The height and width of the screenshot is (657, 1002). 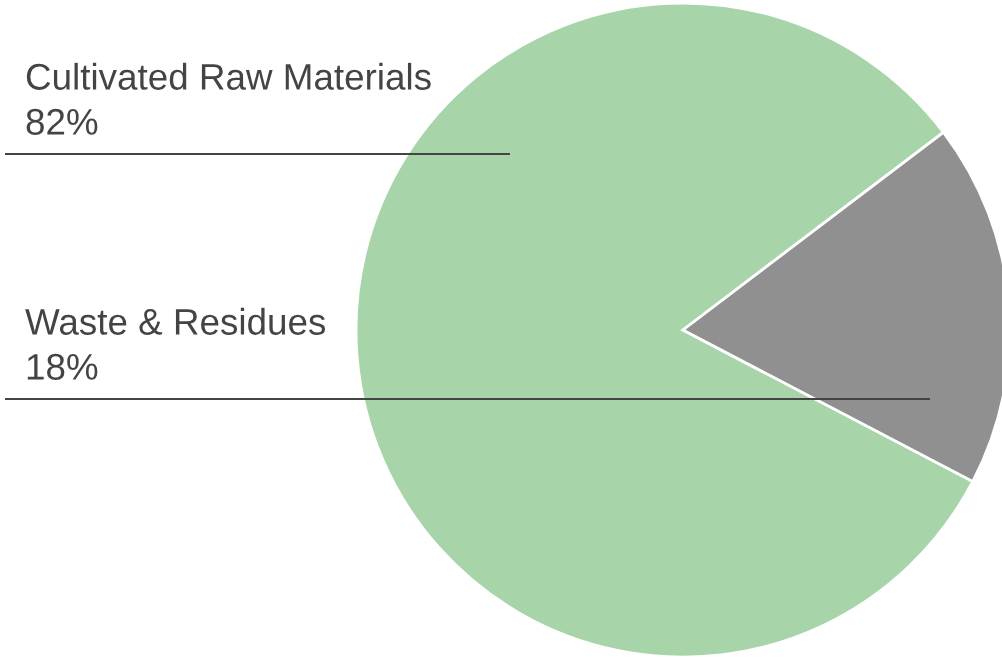 What do you see at coordinates (62, 121) in the screenshot?
I see `data-label: 82%` at bounding box center [62, 121].